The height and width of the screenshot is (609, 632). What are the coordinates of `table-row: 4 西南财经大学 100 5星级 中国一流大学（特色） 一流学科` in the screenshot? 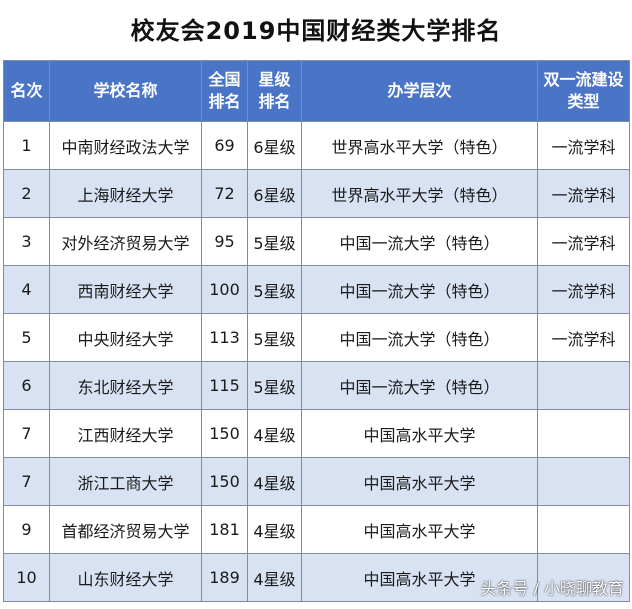 It's located at (316, 289).